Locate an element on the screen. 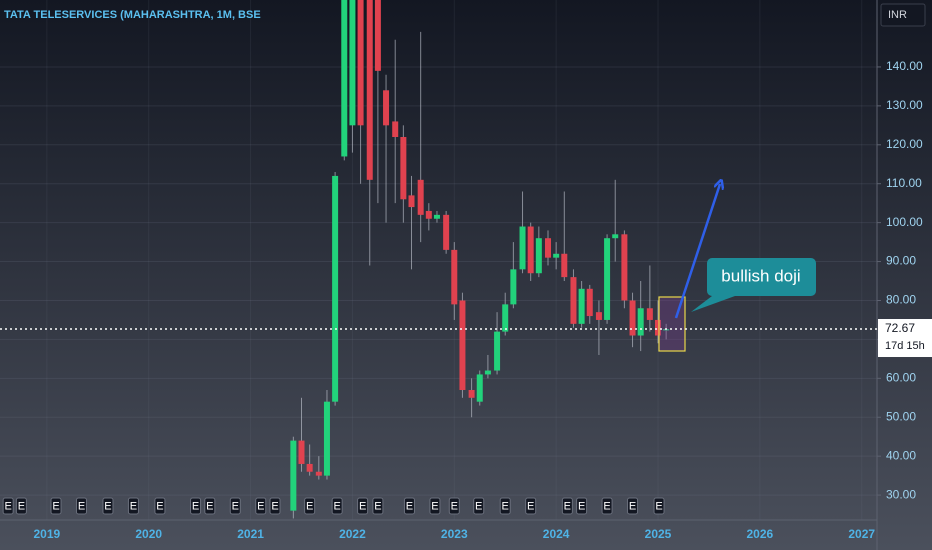  y-tick-label: 110.00 is located at coordinates (904, 183).